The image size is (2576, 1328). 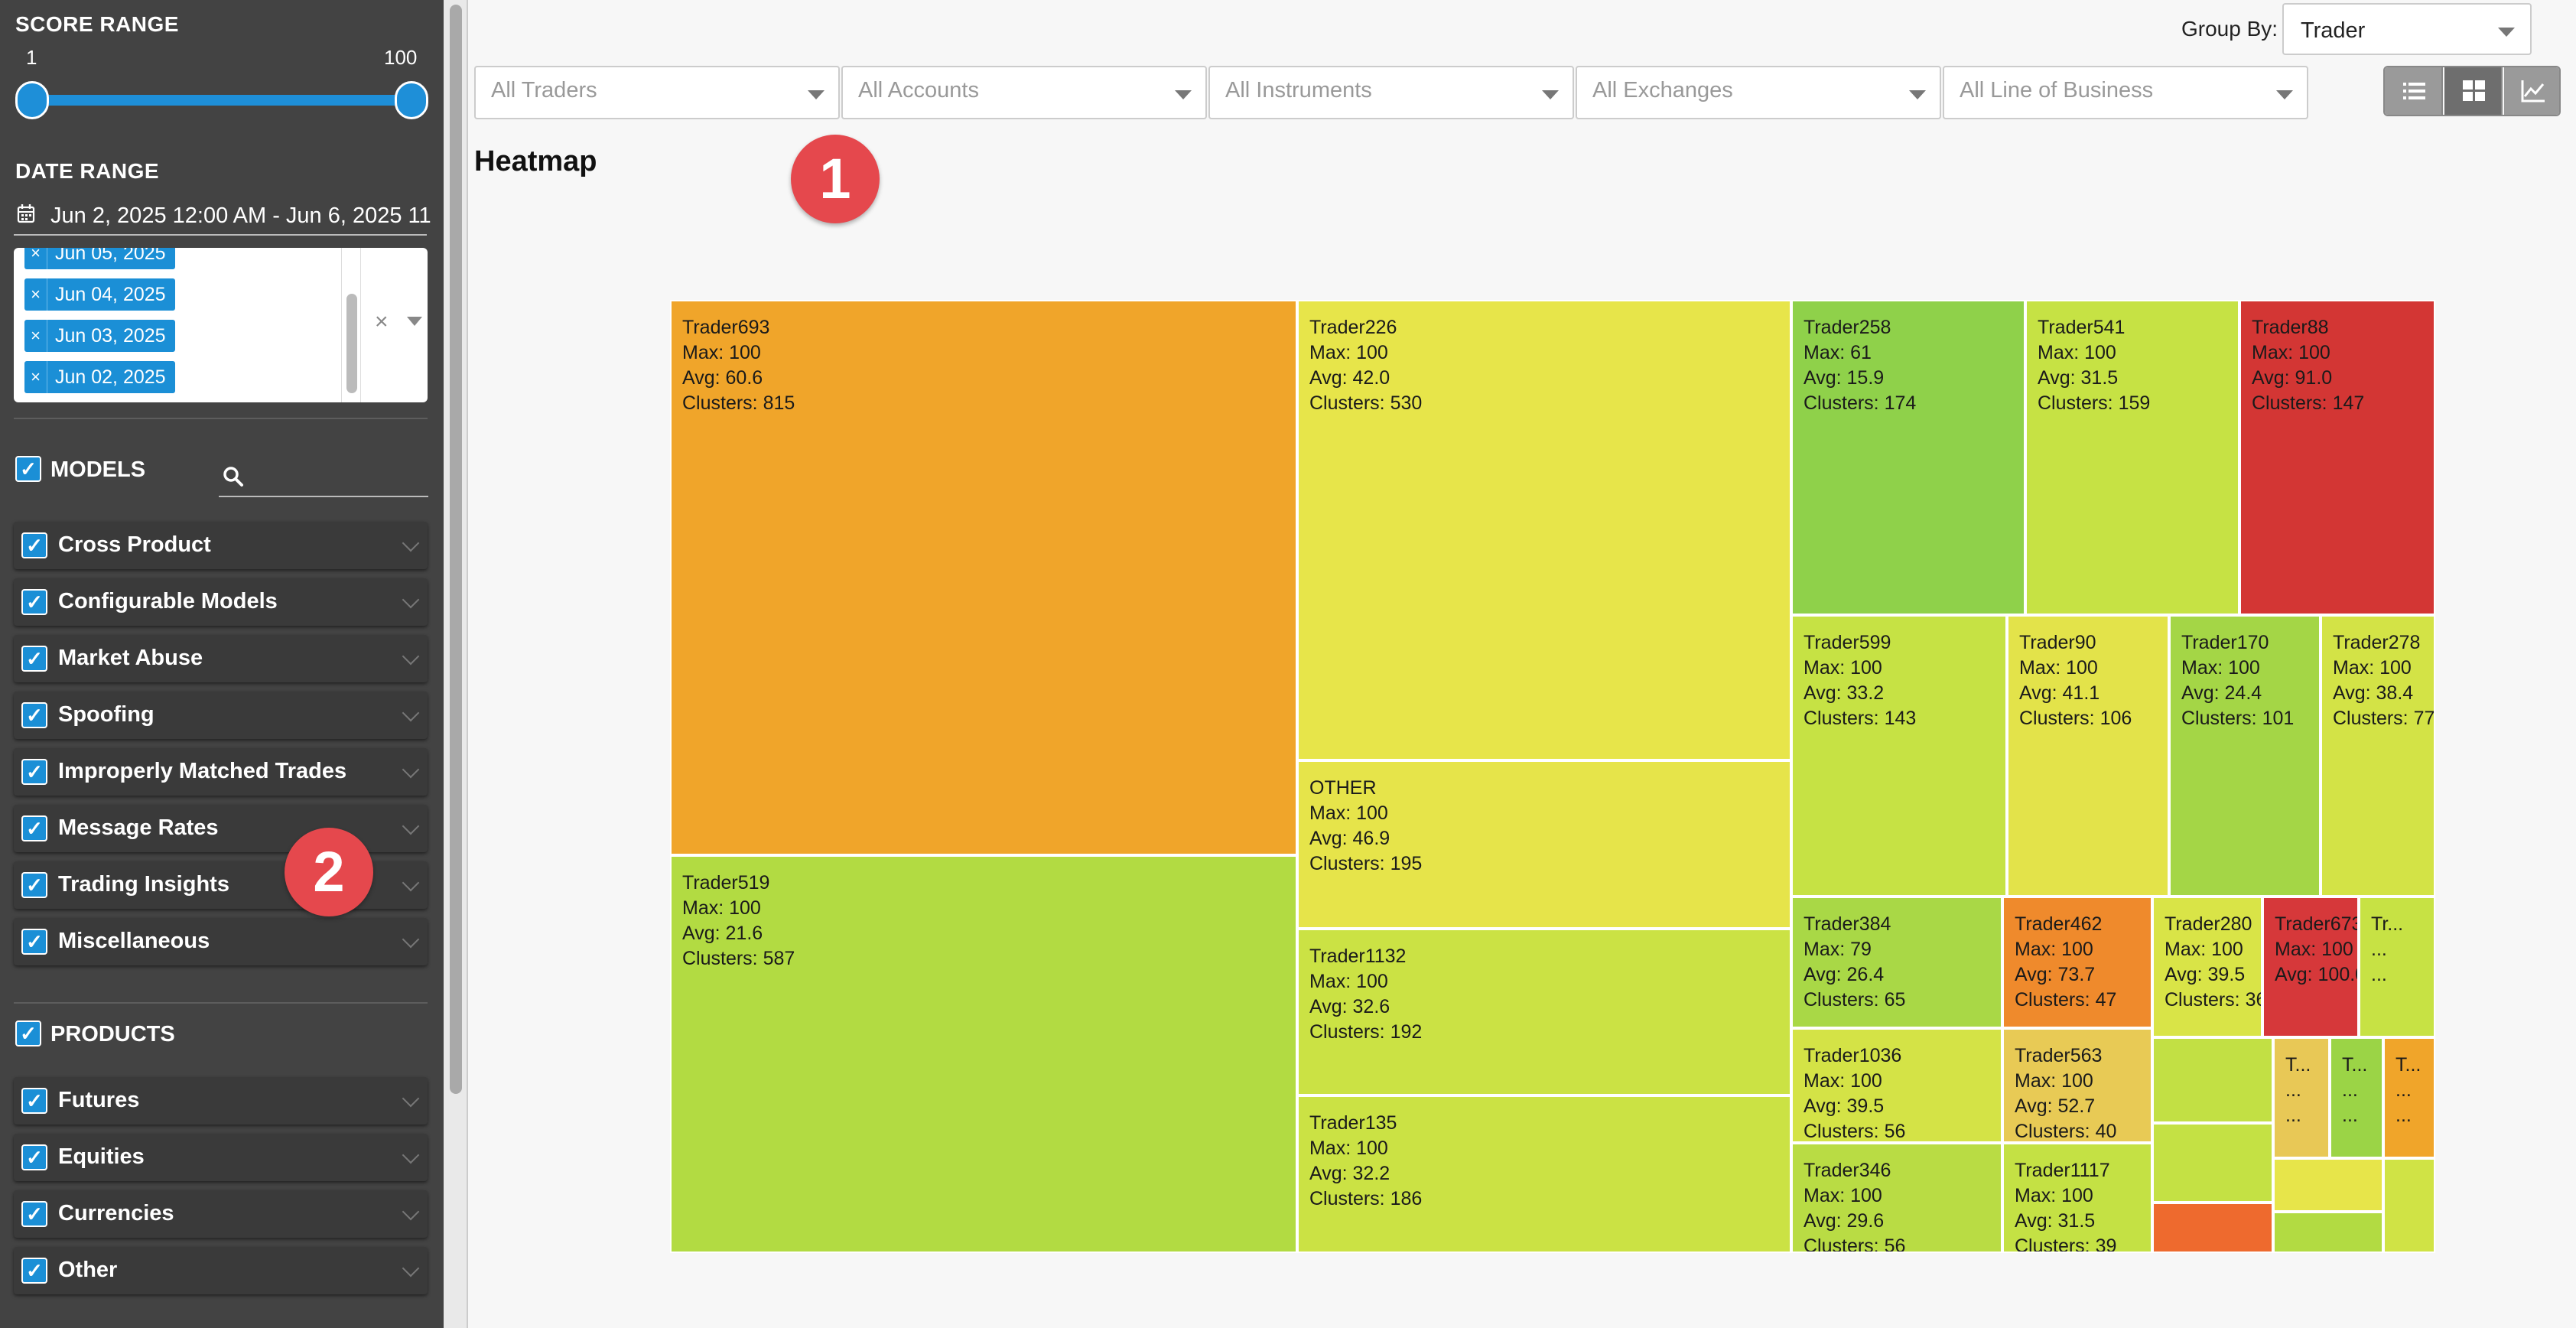 What do you see at coordinates (1544, 1174) in the screenshot?
I see `heatmap-tile: Trader135 Max: 100 Avg: 32.2 Clusters: 186` at bounding box center [1544, 1174].